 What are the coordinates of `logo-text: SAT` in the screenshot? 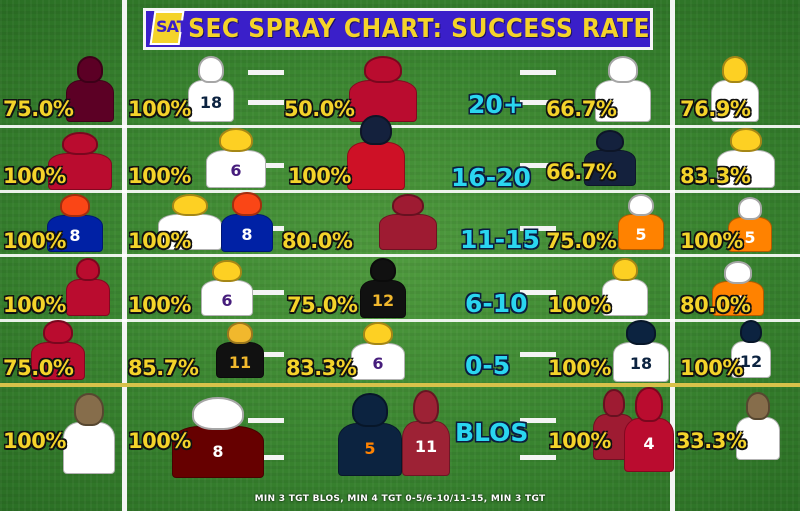 It's located at (172, 26).